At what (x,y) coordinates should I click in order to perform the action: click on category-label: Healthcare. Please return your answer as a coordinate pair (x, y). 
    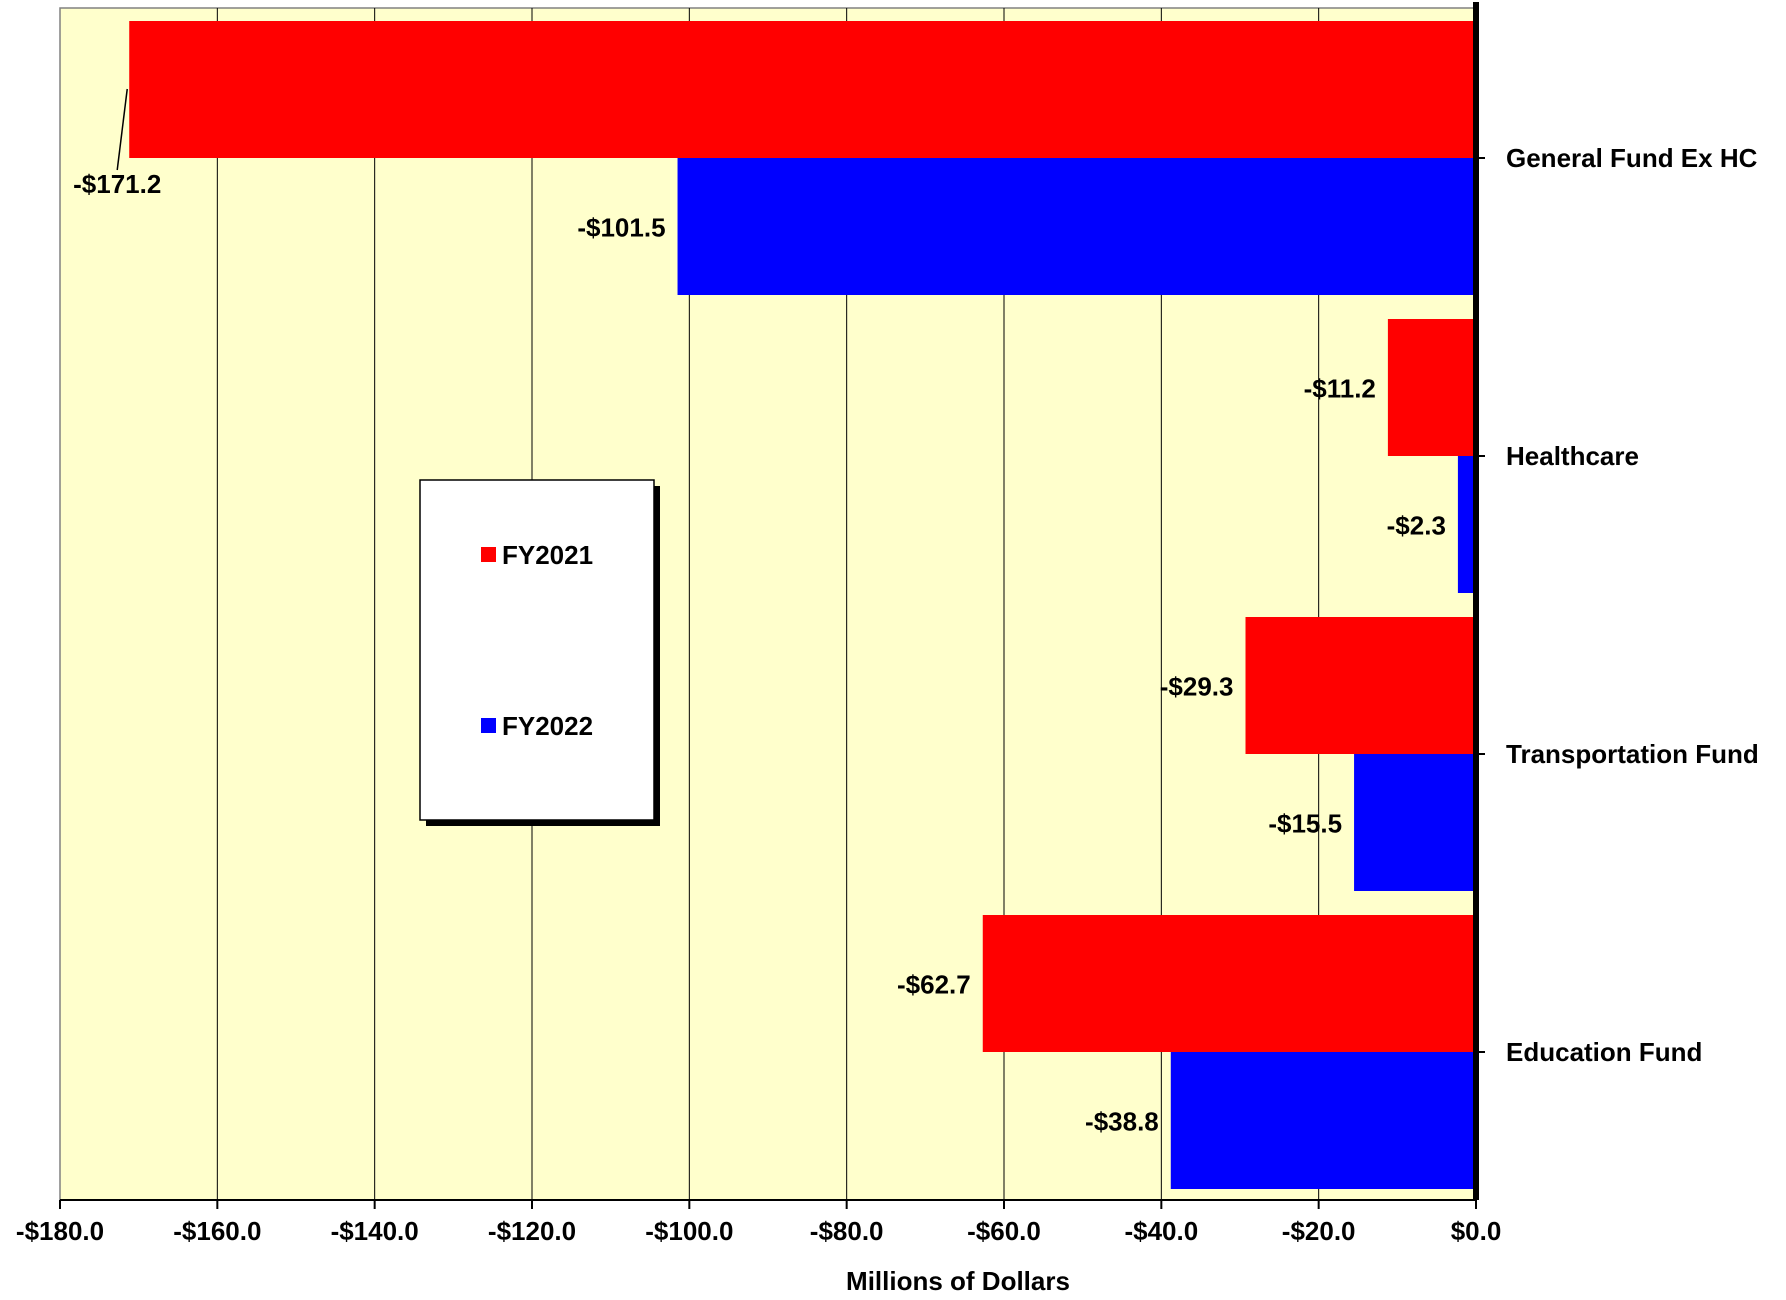
    Looking at the image, I should click on (1572, 456).